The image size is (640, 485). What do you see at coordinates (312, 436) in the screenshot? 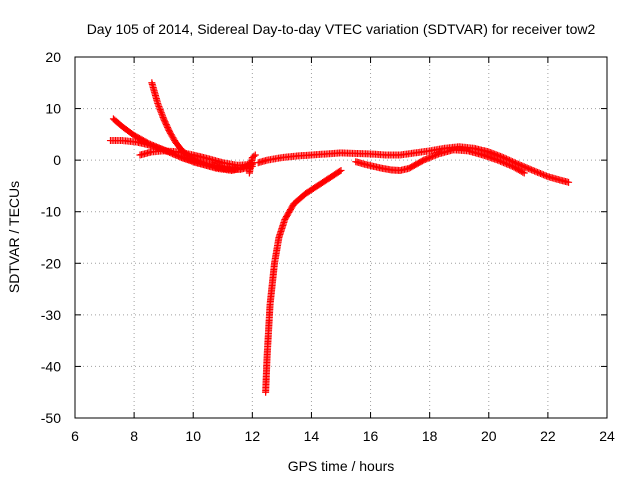
I see `x-tick-label: 14` at bounding box center [312, 436].